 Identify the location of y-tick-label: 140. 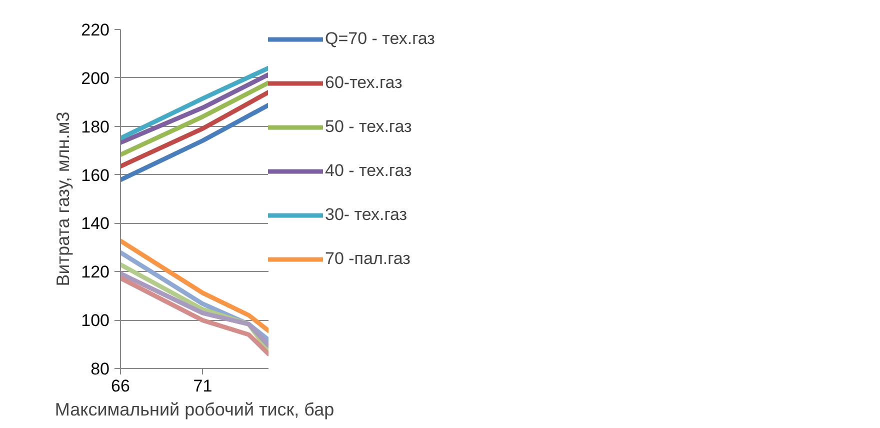
(95, 224).